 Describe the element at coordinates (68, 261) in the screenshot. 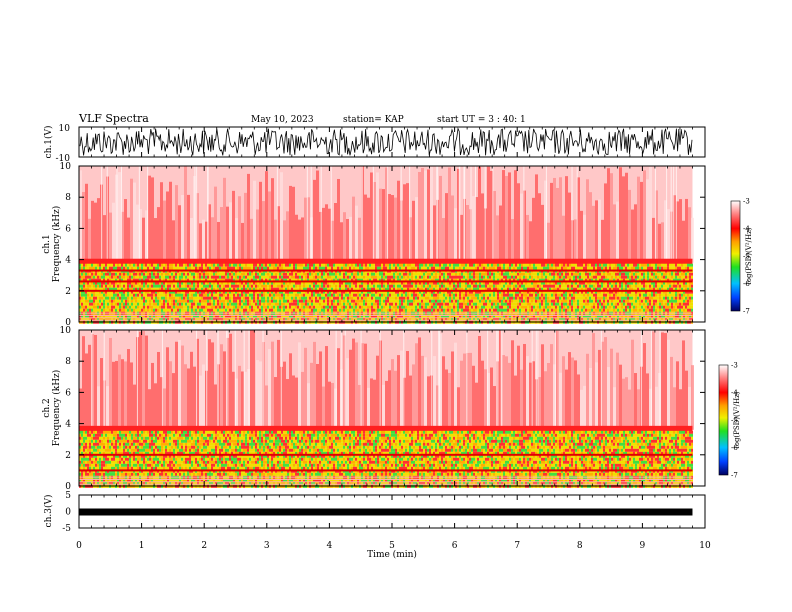

I see `ch1-spectrogram-ytick: 4` at that location.